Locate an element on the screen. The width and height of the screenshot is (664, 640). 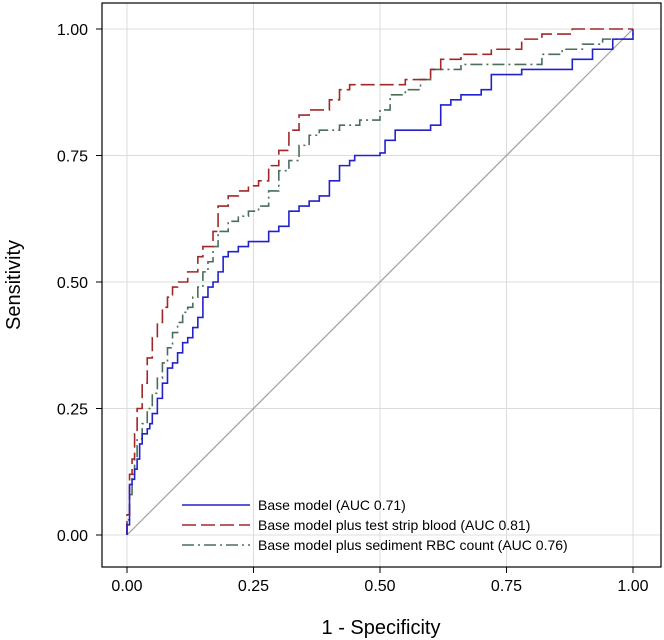
x-axis-title: 1 - Specificity is located at coordinates (381, 628).